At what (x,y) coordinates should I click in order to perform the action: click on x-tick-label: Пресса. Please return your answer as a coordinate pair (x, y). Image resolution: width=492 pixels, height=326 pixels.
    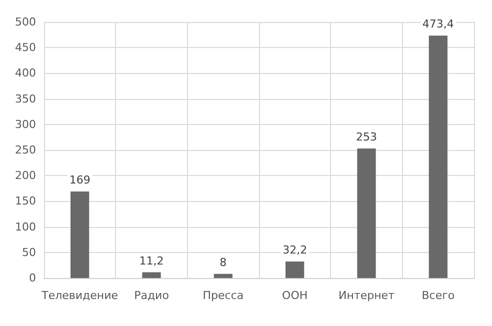
    Looking at the image, I should click on (223, 295).